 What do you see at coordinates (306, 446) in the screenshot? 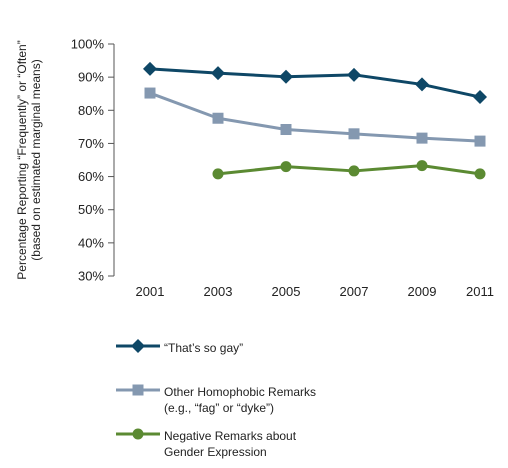
I see `legend-item: Negative Remarks about Gender Expression` at bounding box center [306, 446].